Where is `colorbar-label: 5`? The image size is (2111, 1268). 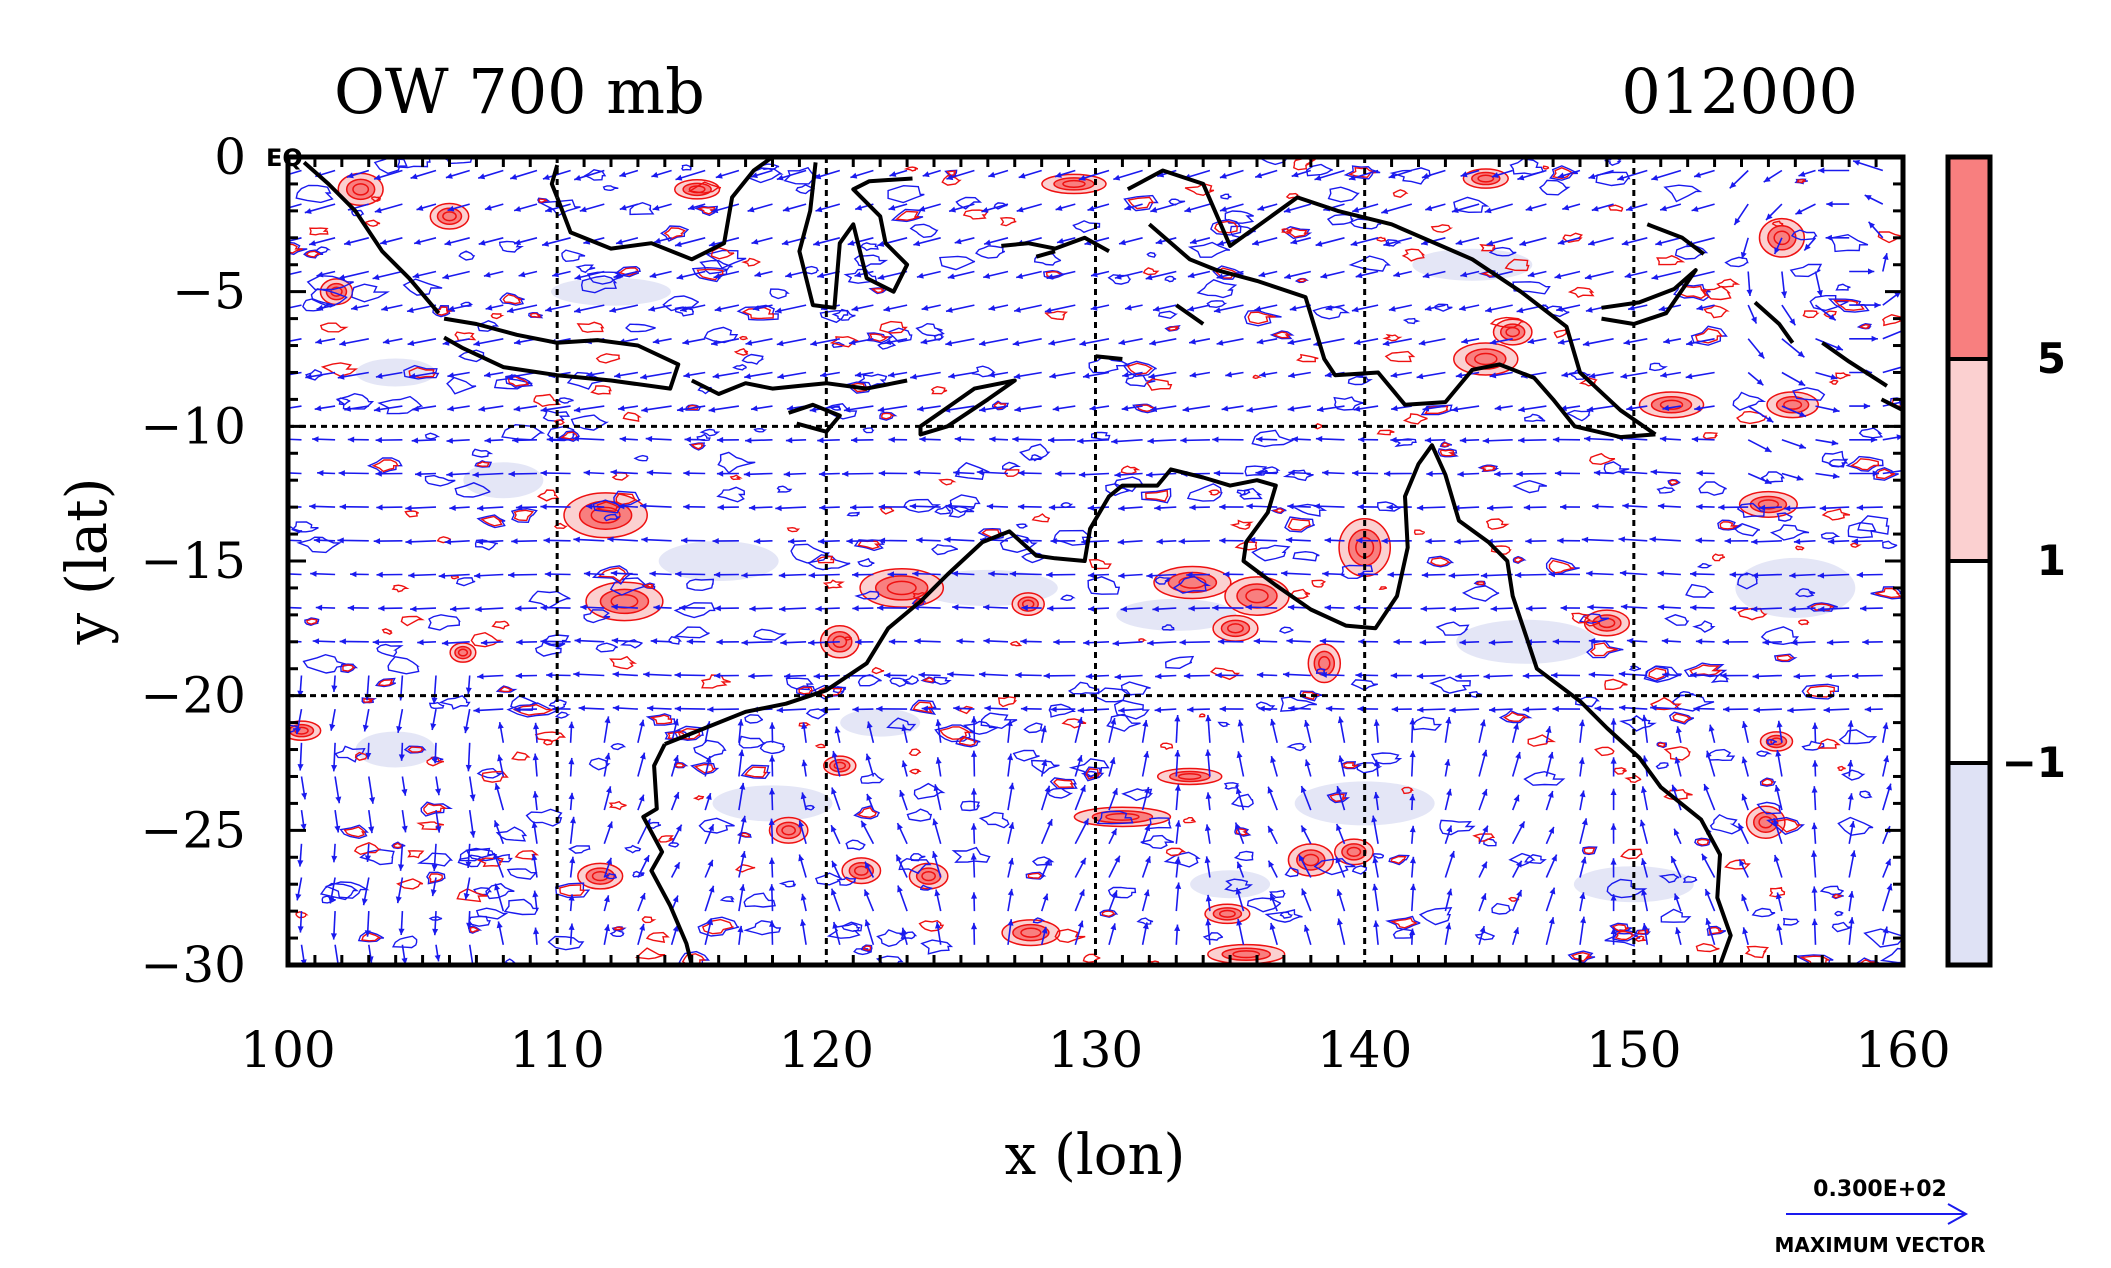
colorbar-label: 5 is located at coordinates (2051, 358).